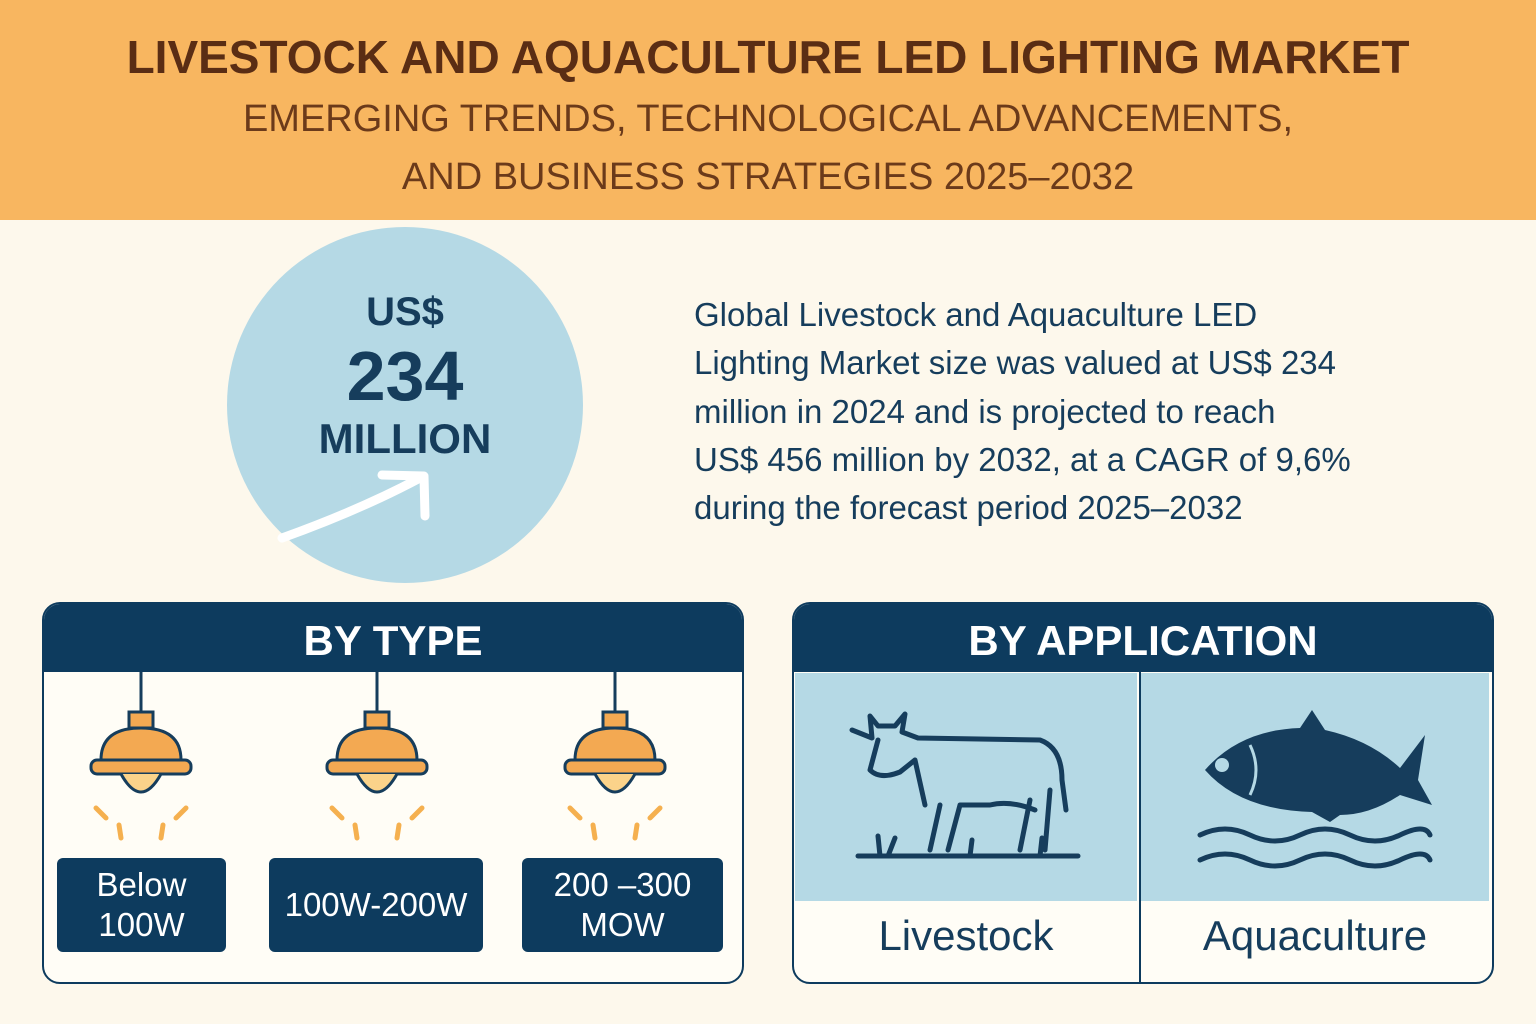 This screenshot has height=1024, width=1536. What do you see at coordinates (1143, 638) in the screenshot?
I see `panel-title: BY APPLICATION` at bounding box center [1143, 638].